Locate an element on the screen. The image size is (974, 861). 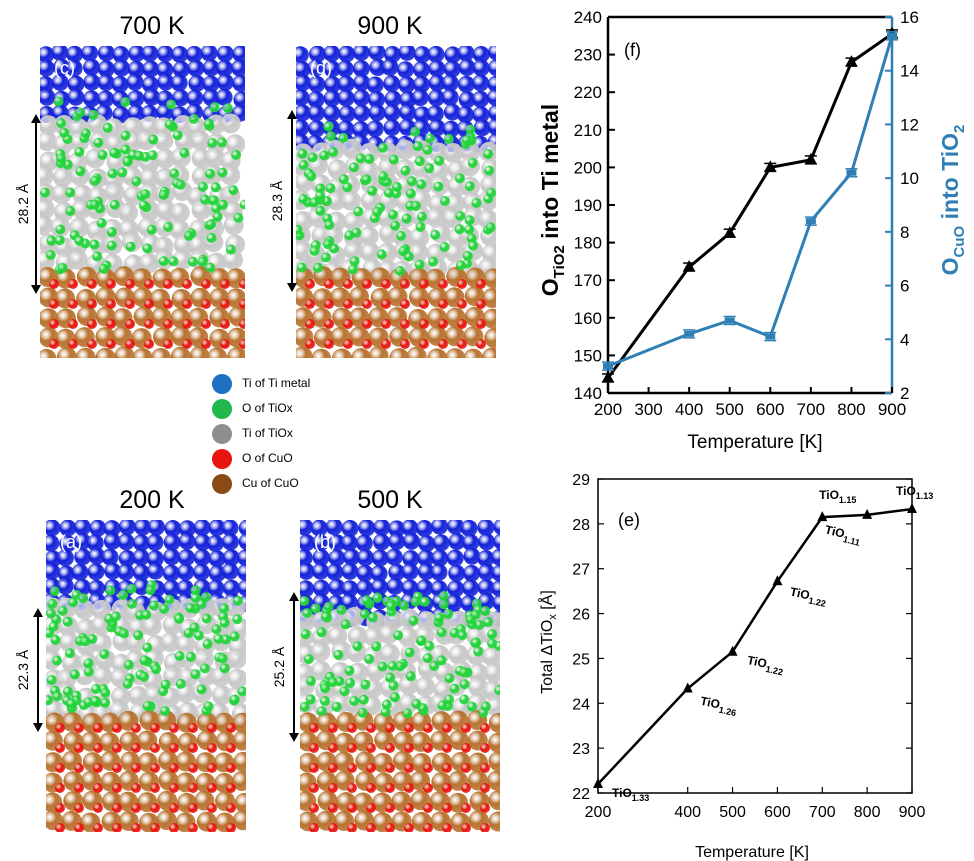
series-line is located at coordinates (749, 205).